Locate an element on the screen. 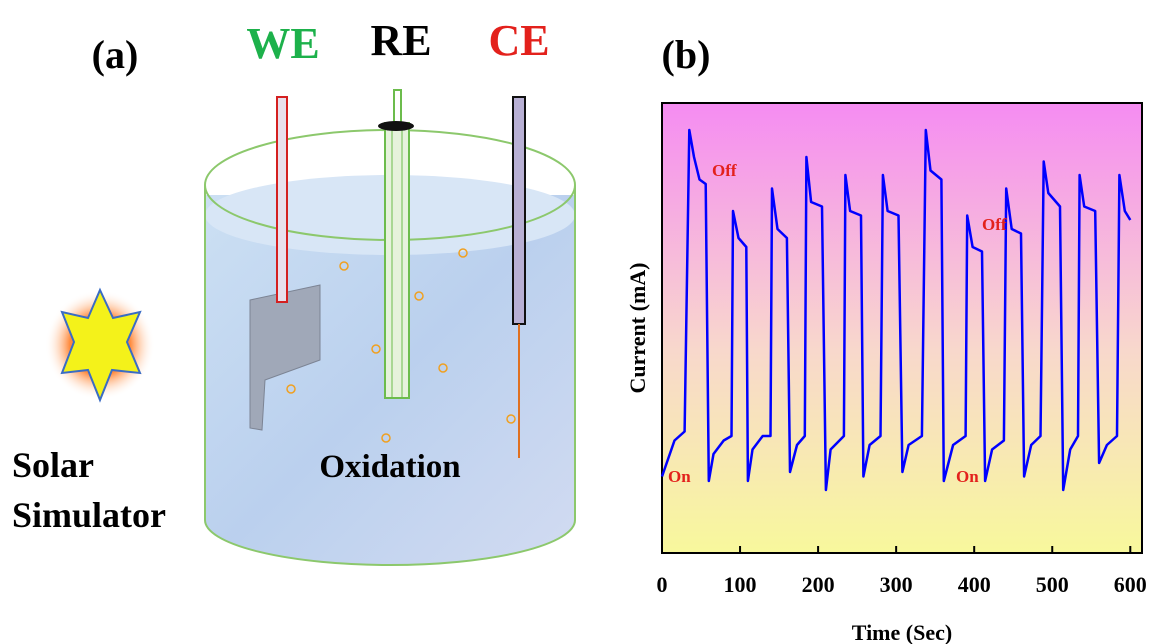 The width and height of the screenshot is (1156, 644). x-tick-label: 200 is located at coordinates (818, 584).